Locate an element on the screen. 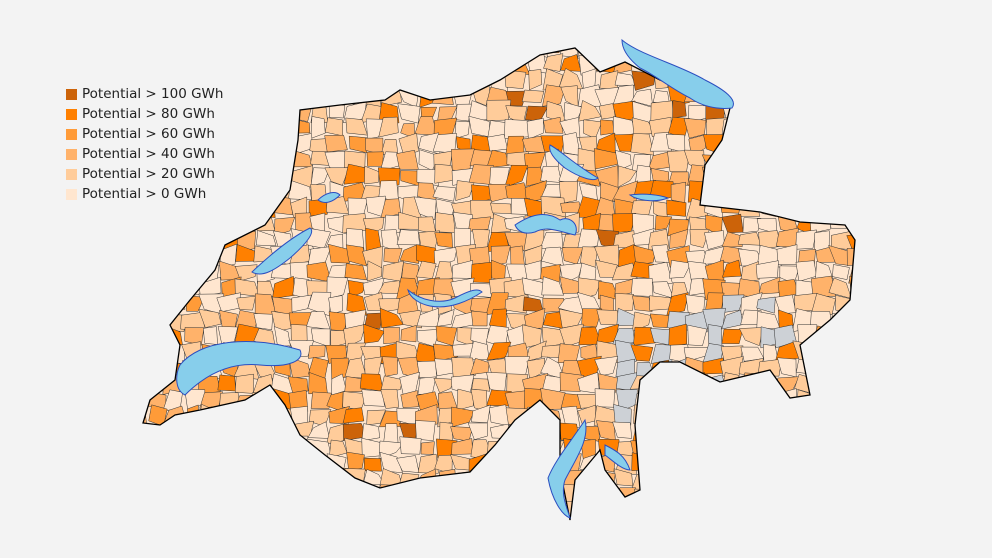 The width and height of the screenshot is (992, 558). lake-constance is located at coordinates (677, 73).